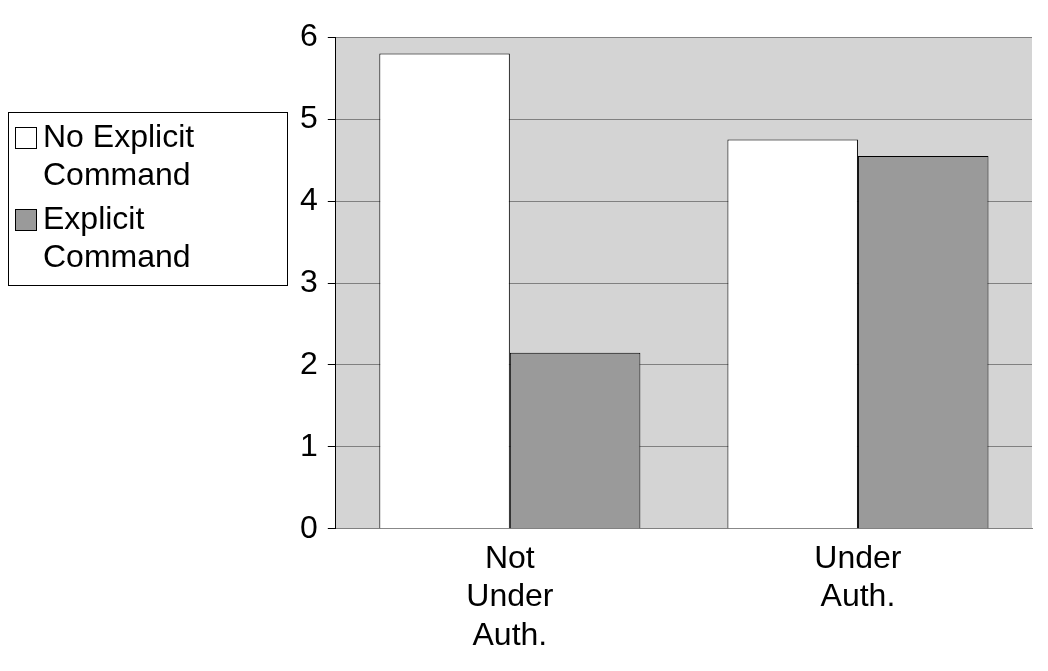 The height and width of the screenshot is (671, 1048). What do you see at coordinates (309, 362) in the screenshot?
I see `y-tick-label: 2` at bounding box center [309, 362].